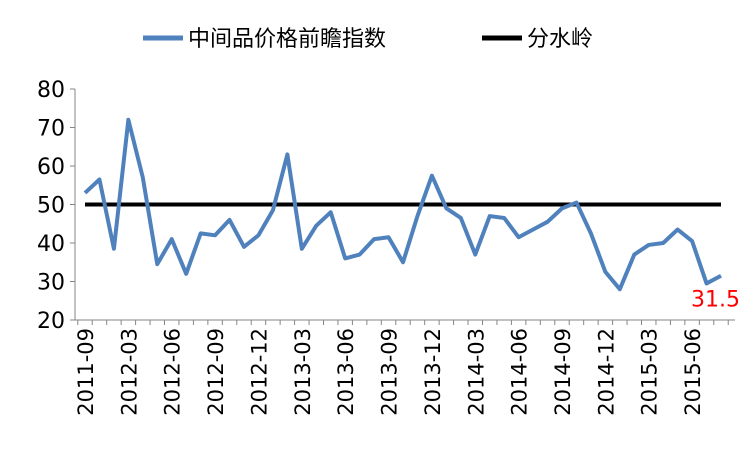 This screenshot has height=450, width=751. What do you see at coordinates (173, 372) in the screenshot?
I see `x-tick-label: 2012-06` at bounding box center [173, 372].